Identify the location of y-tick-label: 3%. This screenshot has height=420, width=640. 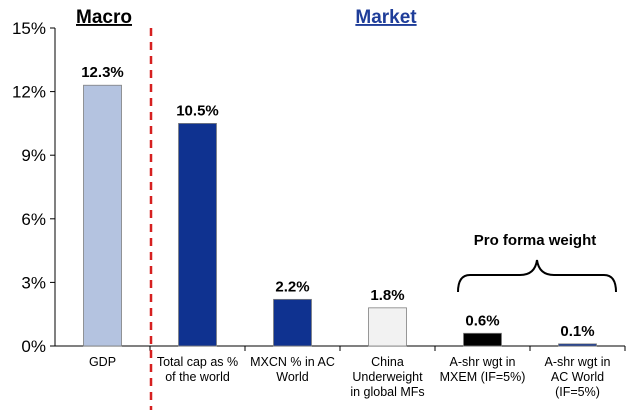
(33, 282).